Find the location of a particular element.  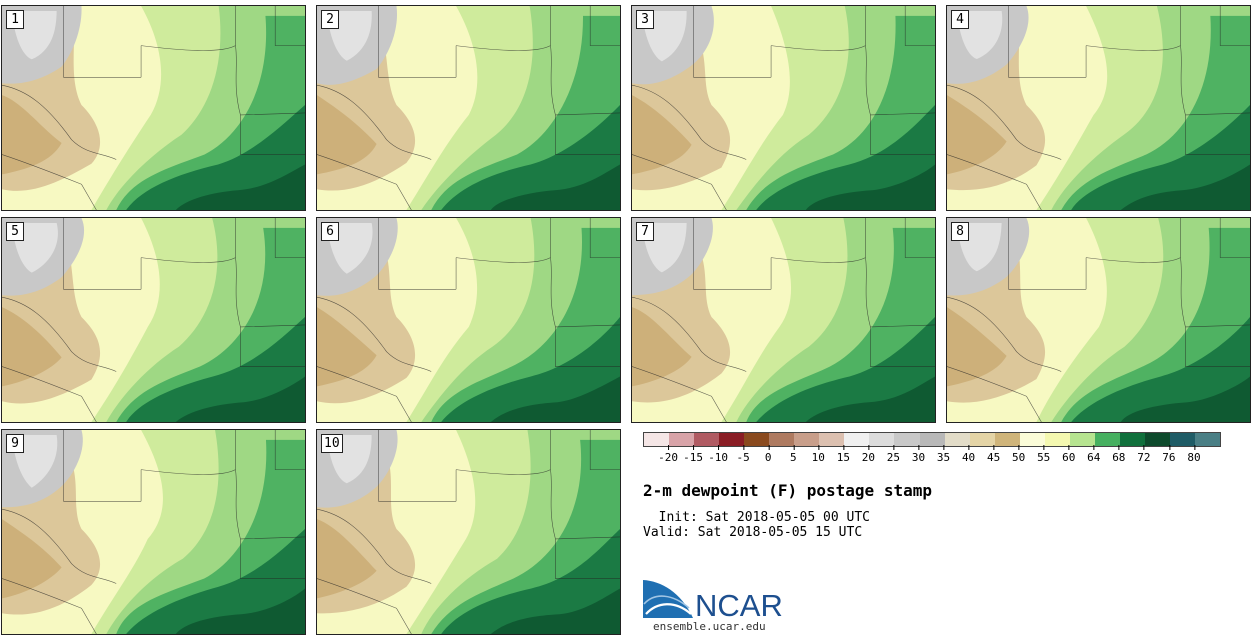

member-number: 8 is located at coordinates (960, 231).